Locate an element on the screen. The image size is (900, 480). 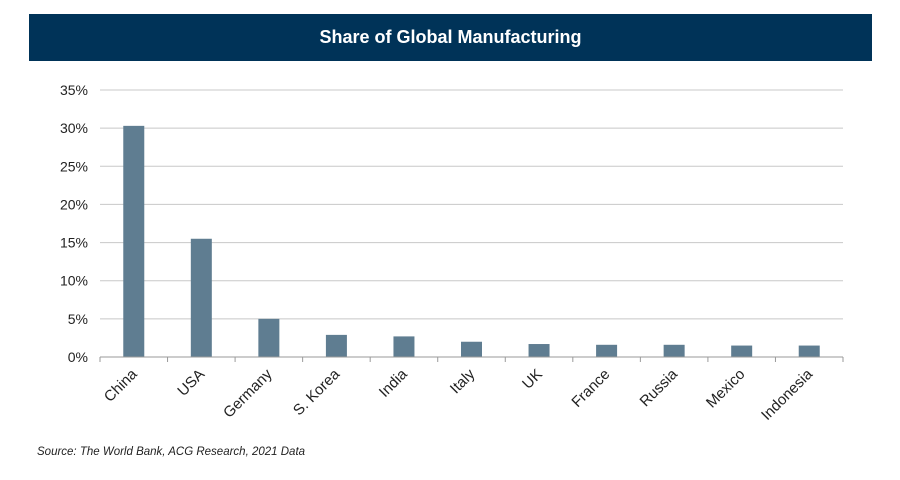
x-tick-label: Indonesia is located at coordinates (787, 394).